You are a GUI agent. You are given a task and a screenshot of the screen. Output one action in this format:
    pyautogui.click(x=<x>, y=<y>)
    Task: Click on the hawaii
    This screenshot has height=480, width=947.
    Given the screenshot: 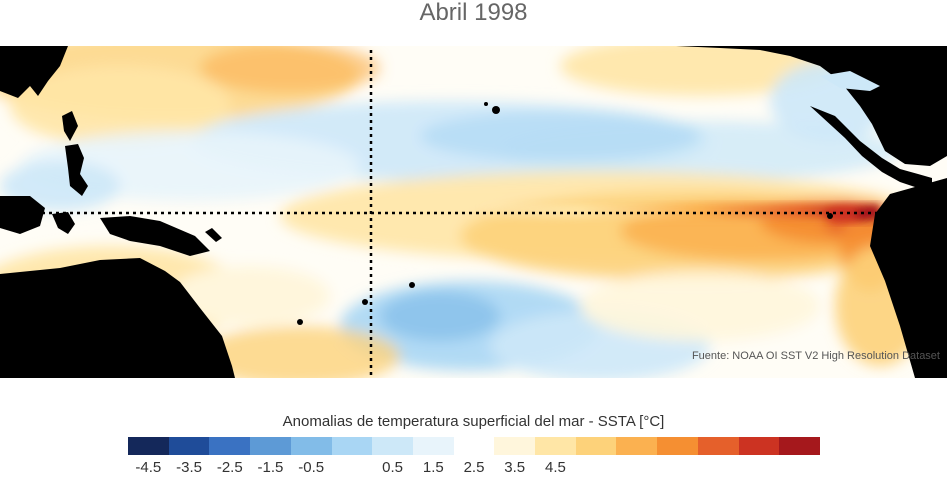 What is the action you would take?
    pyautogui.click(x=496, y=110)
    